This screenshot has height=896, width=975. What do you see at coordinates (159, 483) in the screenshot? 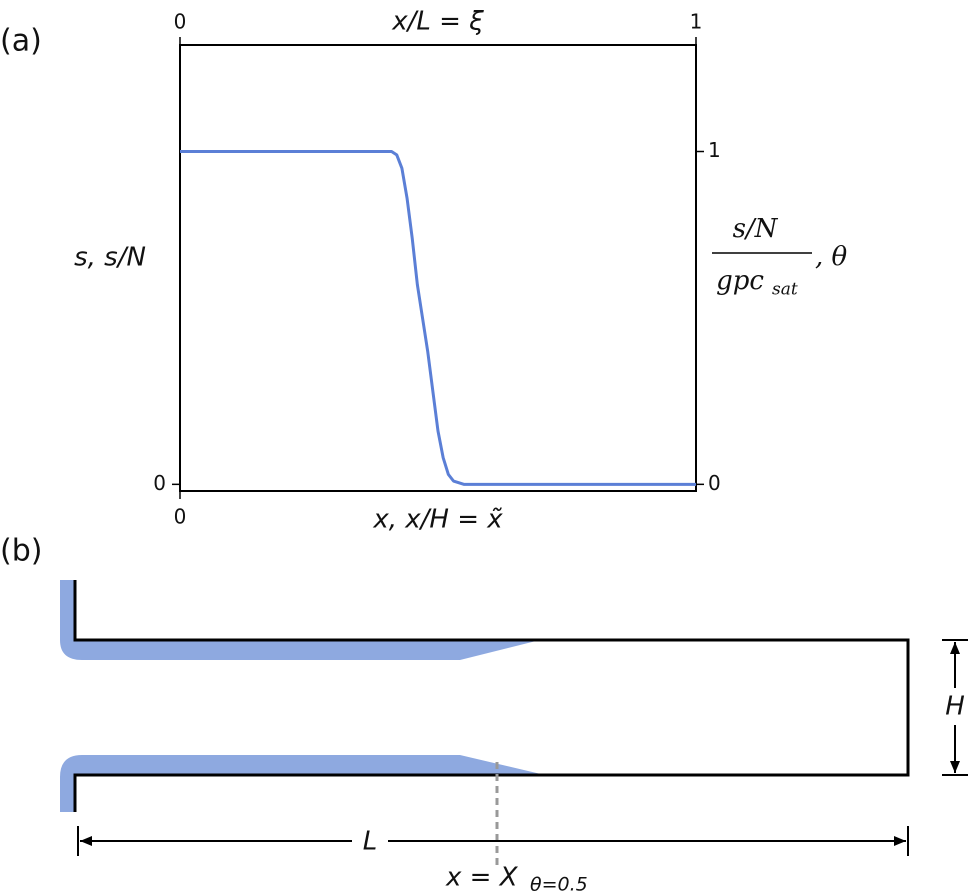
I see `y-tick-label: 0` at bounding box center [159, 483].